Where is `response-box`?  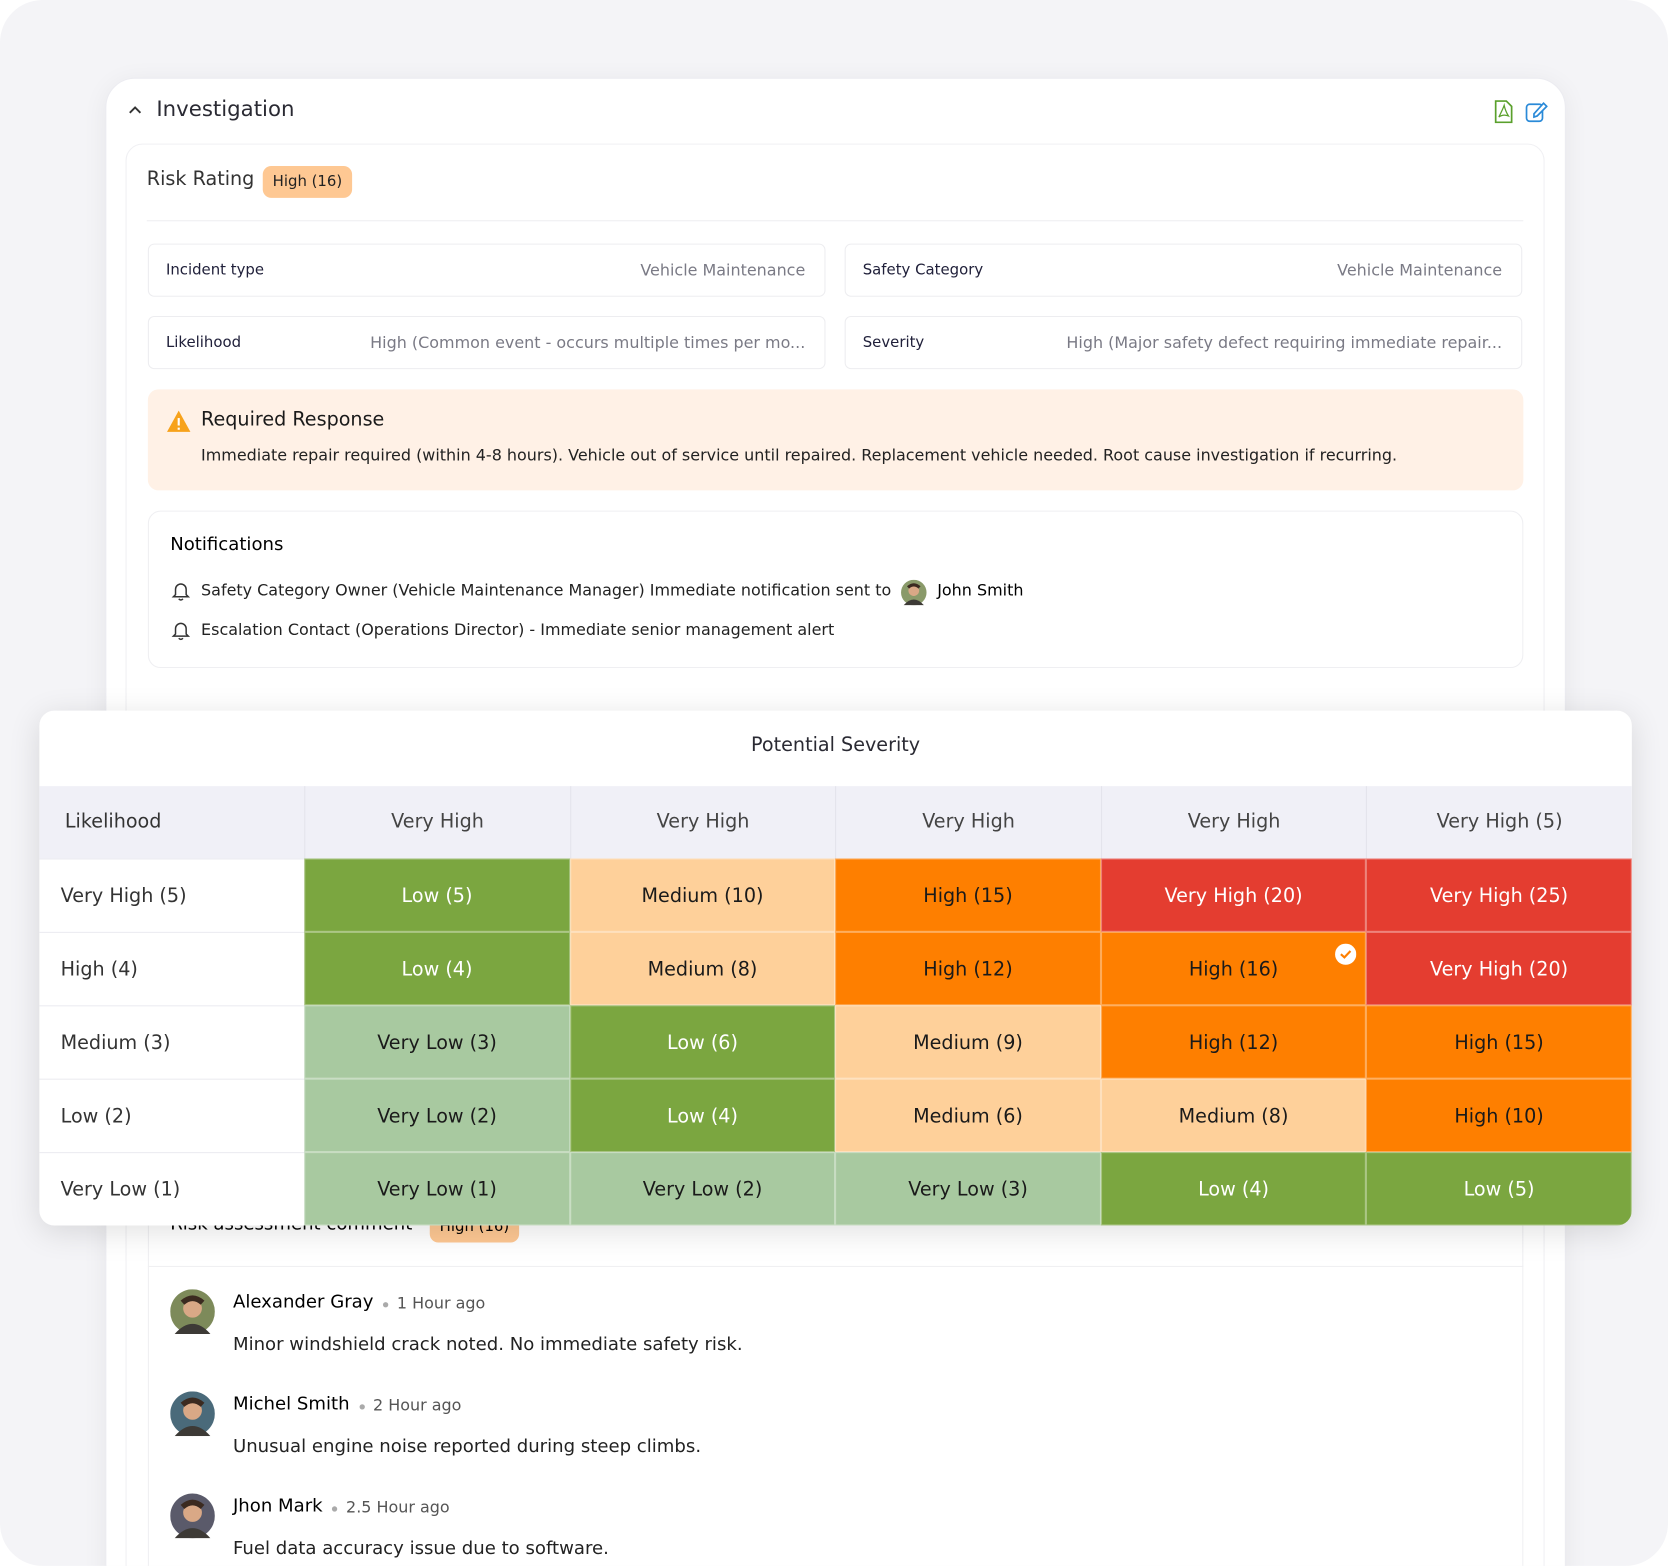 response-box is located at coordinates (835, 440).